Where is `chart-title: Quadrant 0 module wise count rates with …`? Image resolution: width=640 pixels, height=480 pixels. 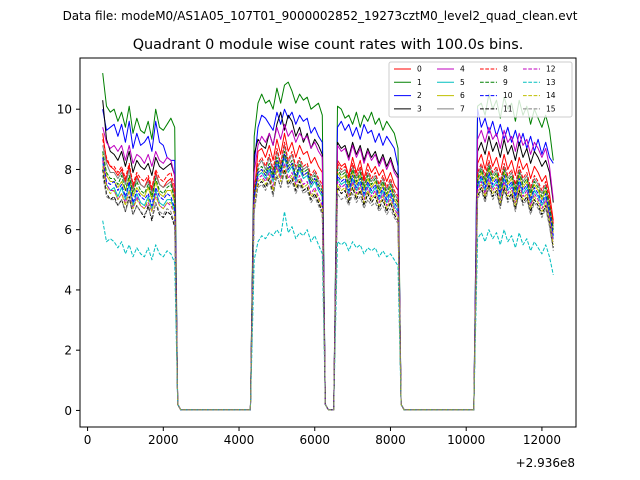 chart-title: Quadrant 0 module wise count rates with … is located at coordinates (328, 45).